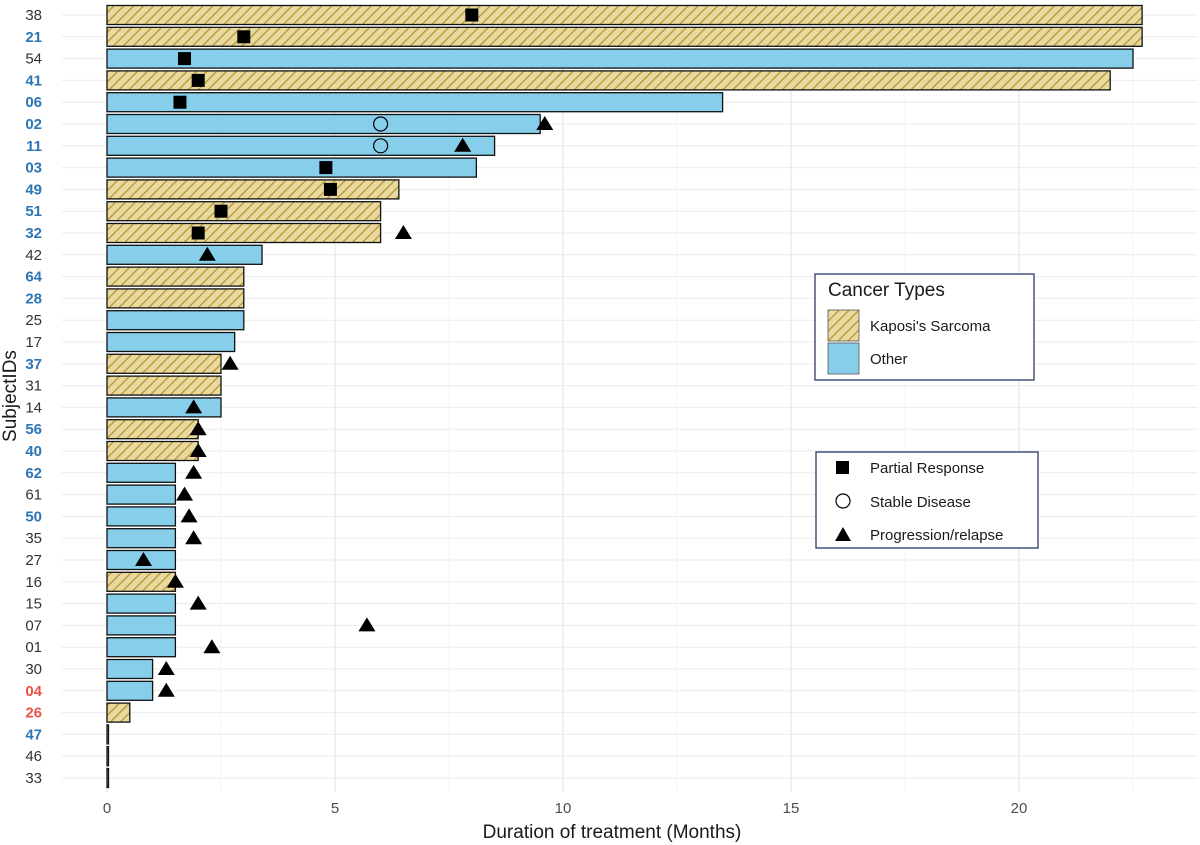  What do you see at coordinates (33, 691) in the screenshot?
I see `y-tick-label: 04` at bounding box center [33, 691].